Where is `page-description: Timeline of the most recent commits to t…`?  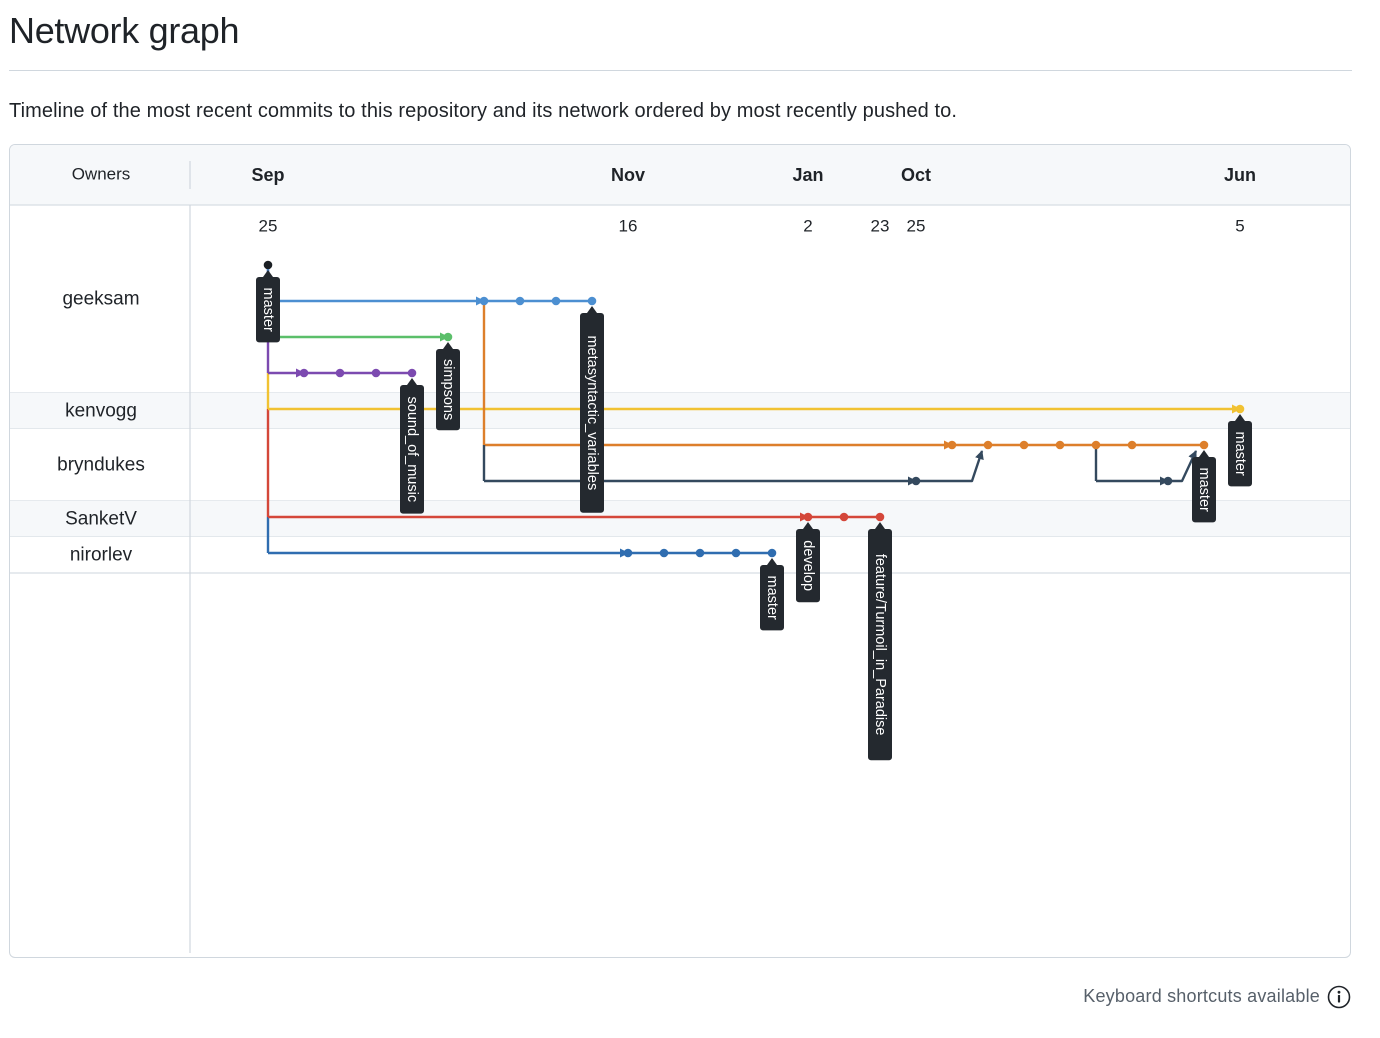 page-description: Timeline of the most recent commits to t… is located at coordinates (483, 111).